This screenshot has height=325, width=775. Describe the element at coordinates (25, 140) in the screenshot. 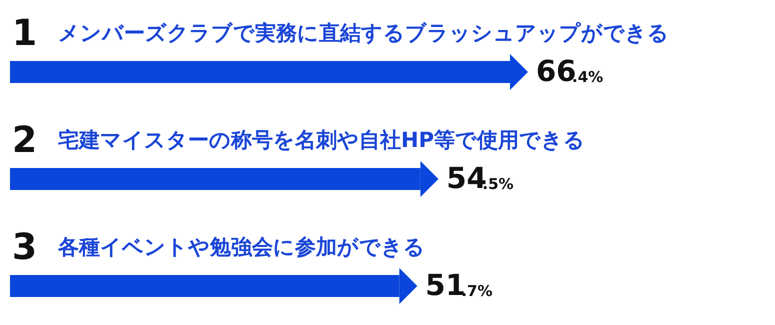

I see `annotation: 2` at that location.